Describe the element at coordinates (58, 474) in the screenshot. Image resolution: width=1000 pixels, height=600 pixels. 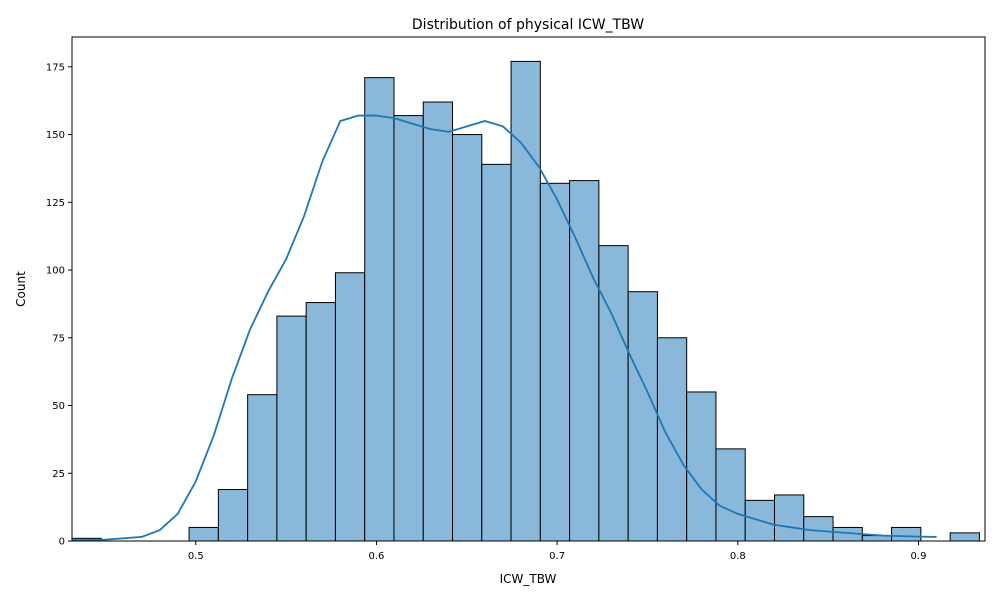
I see `y-tick-label: 25` at that location.